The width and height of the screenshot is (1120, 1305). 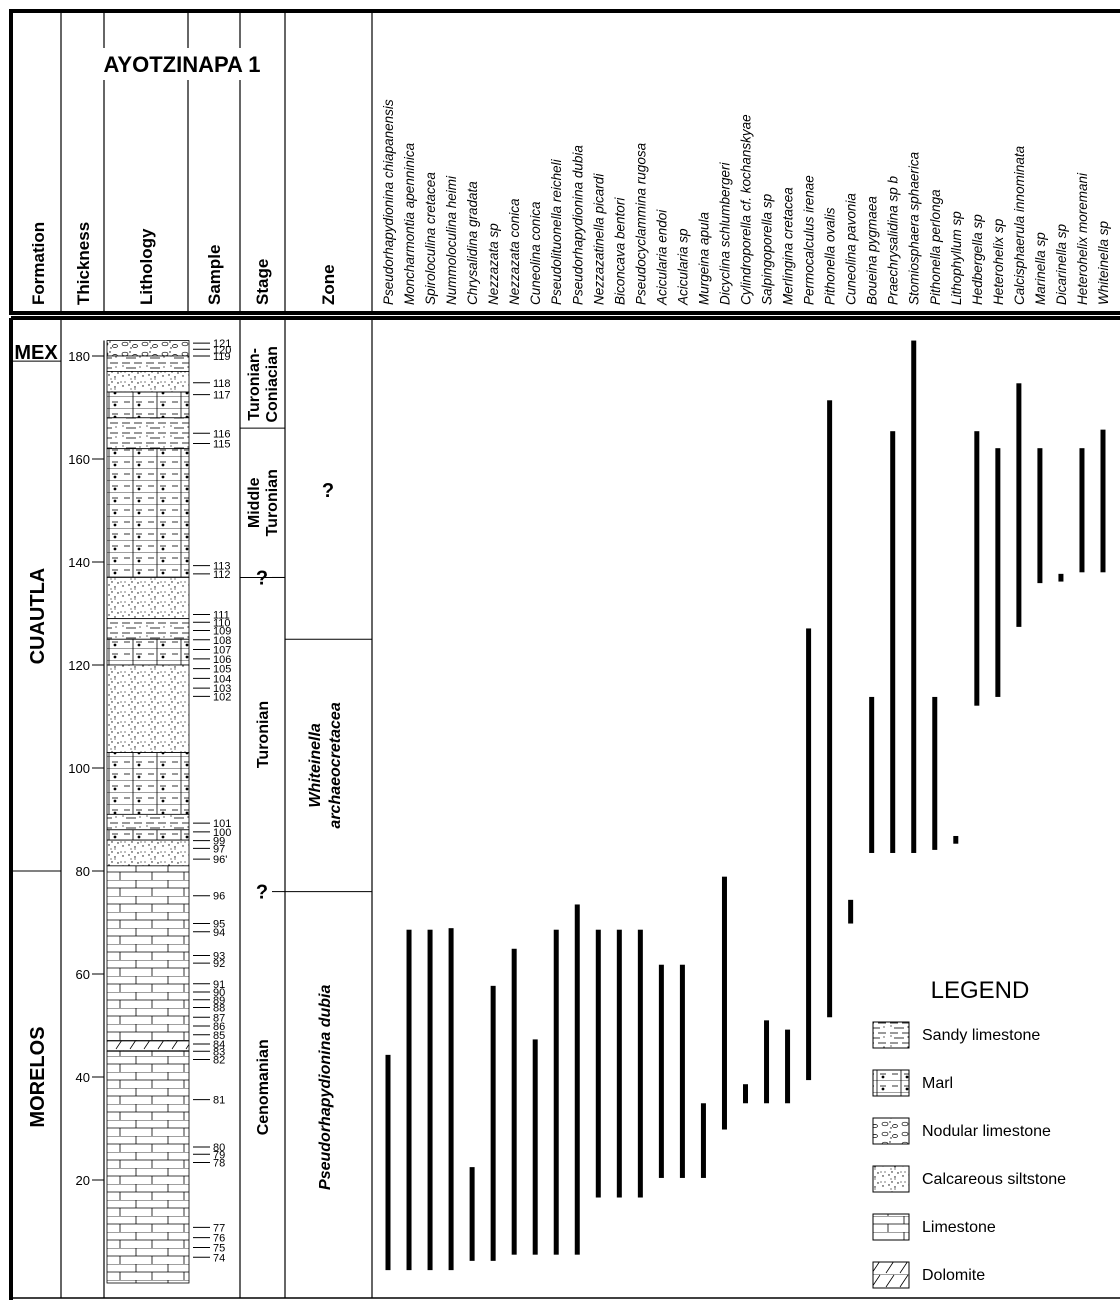 What do you see at coordinates (219, 1052) in the screenshot?
I see `sample-label: 83` at bounding box center [219, 1052].